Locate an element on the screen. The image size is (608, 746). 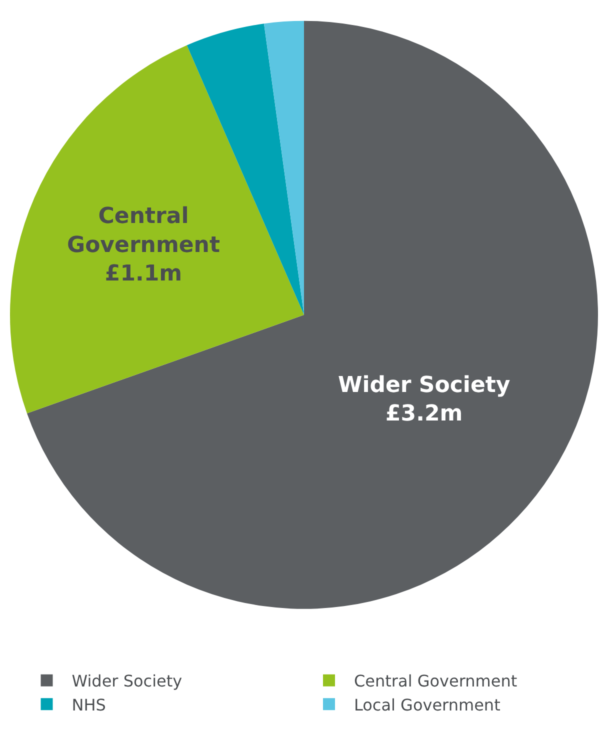
data-label: £3.2m is located at coordinates (424, 413).